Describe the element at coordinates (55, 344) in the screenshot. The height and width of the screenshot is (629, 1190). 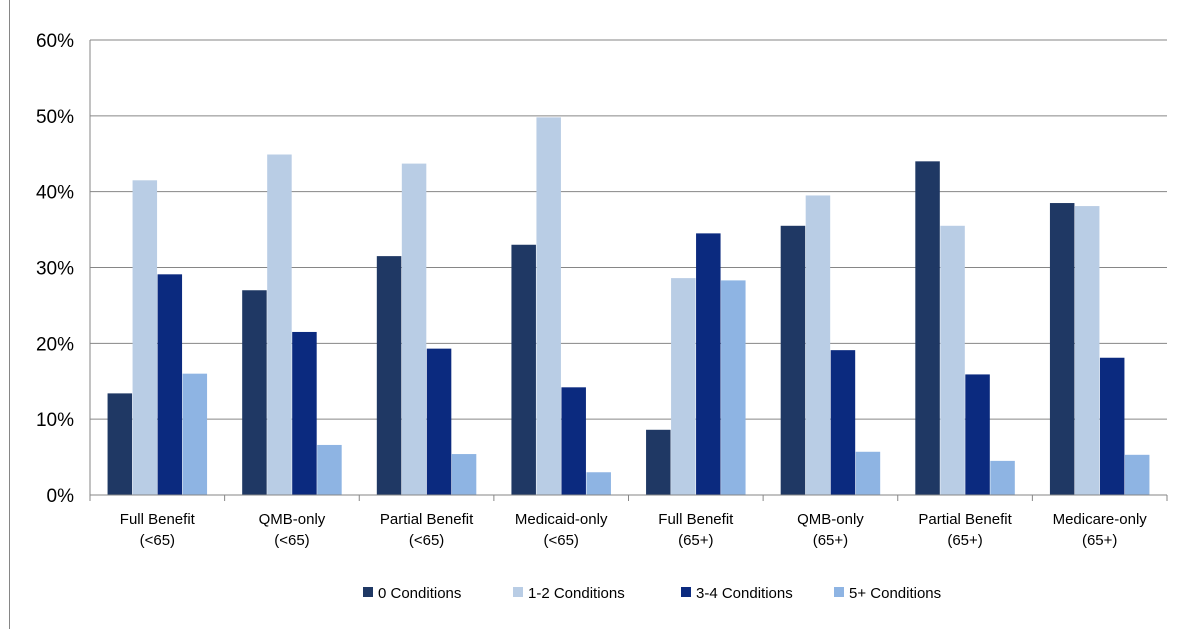
I see `y-tick-label: 20%` at that location.